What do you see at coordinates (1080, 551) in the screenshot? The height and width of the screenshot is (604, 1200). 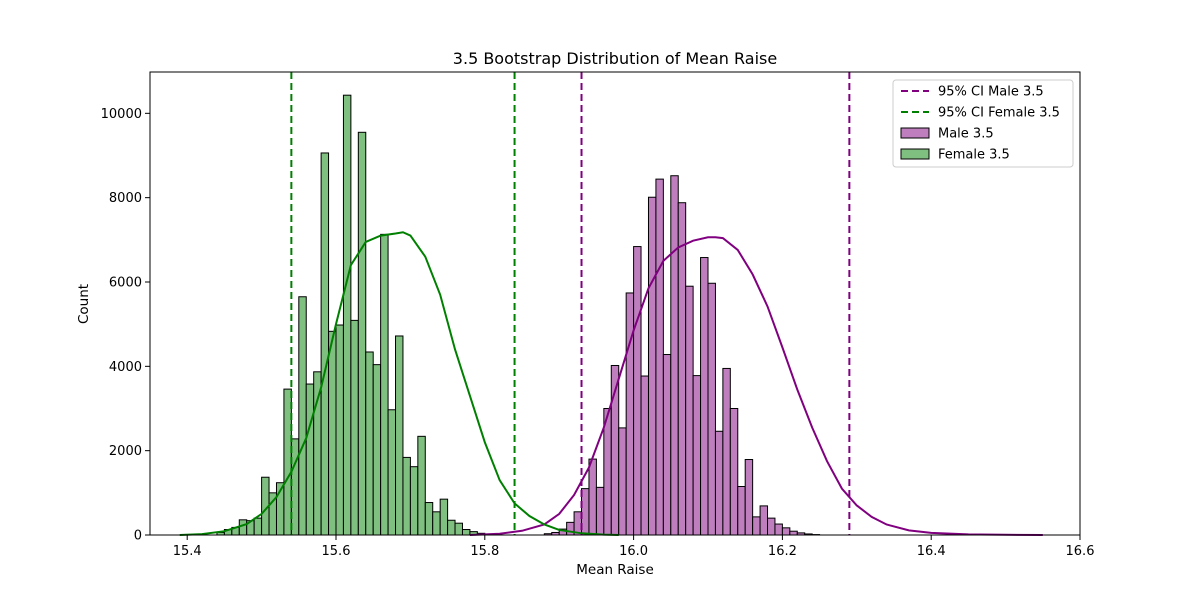 I see `x-tick-label: 16.6` at bounding box center [1080, 551].